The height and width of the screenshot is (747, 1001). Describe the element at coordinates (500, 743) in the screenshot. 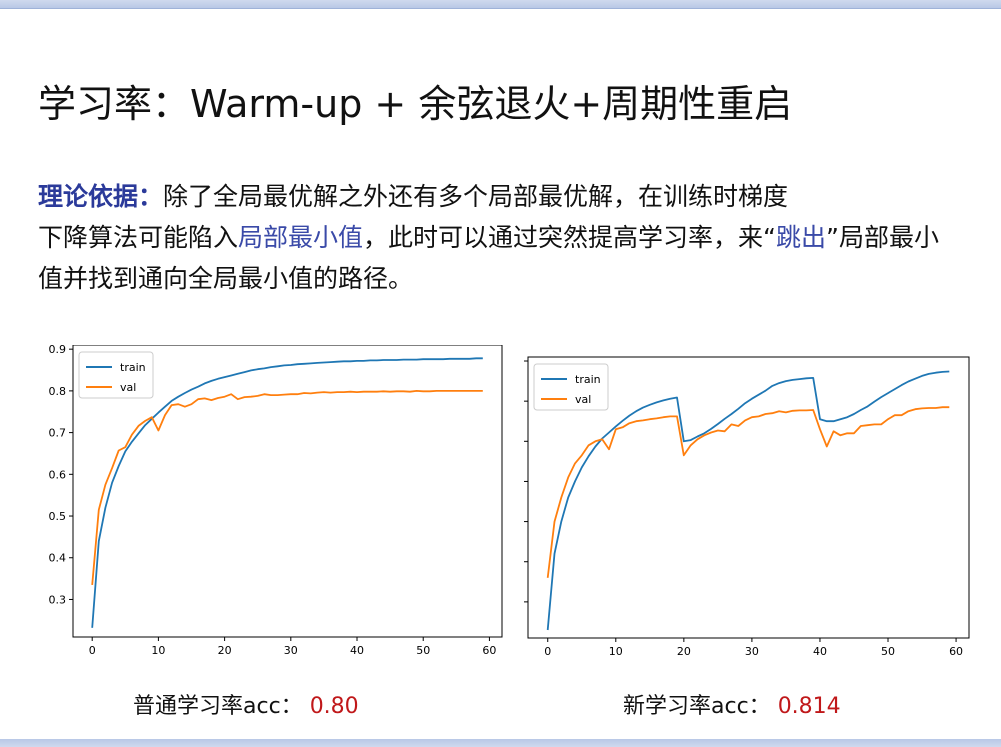

I see `bottom-accent-bar` at that location.